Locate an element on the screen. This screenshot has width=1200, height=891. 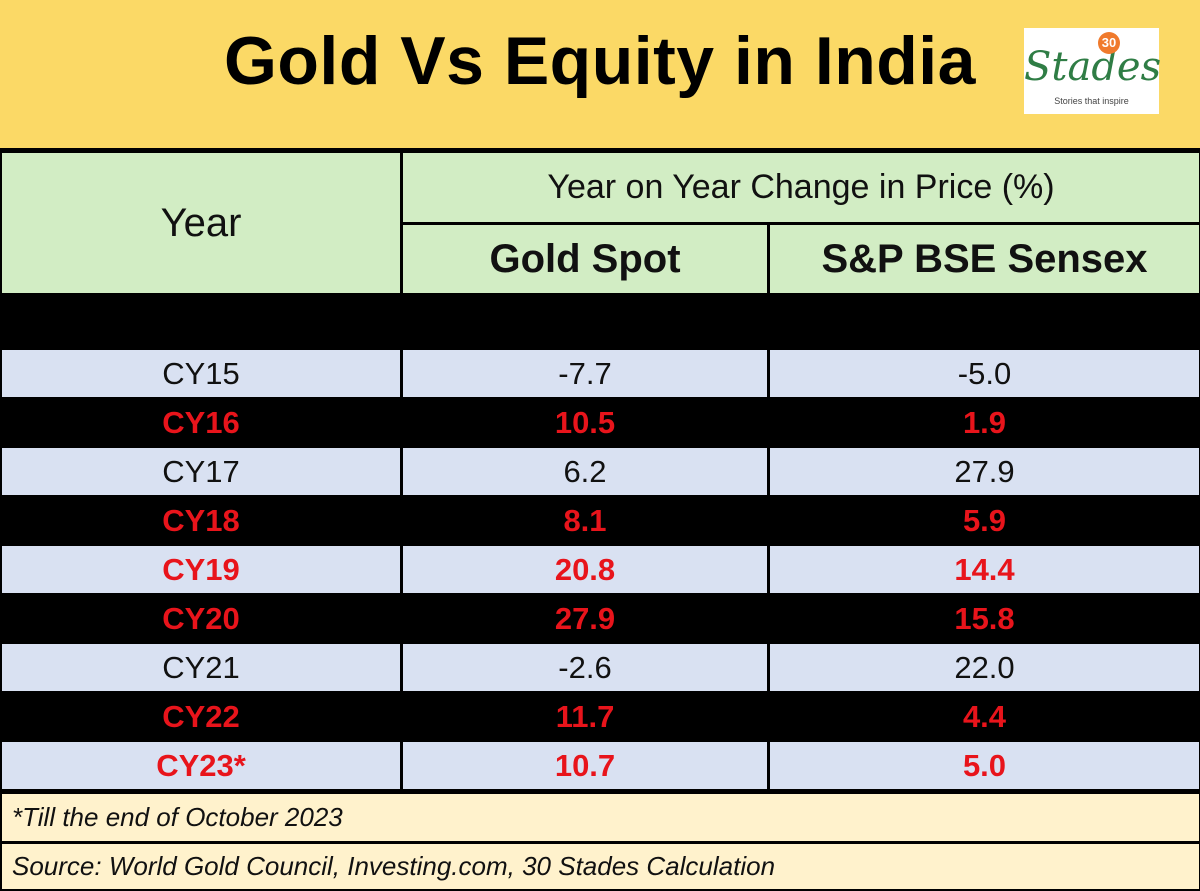
table-row: CY16 10.5 1.9 is located at coordinates (600, 422).